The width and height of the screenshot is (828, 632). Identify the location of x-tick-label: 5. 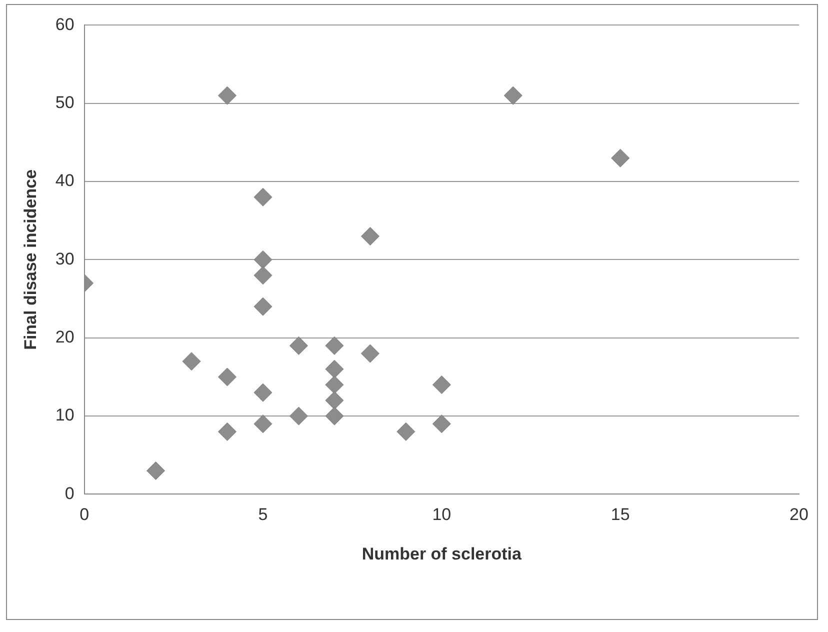
(263, 514).